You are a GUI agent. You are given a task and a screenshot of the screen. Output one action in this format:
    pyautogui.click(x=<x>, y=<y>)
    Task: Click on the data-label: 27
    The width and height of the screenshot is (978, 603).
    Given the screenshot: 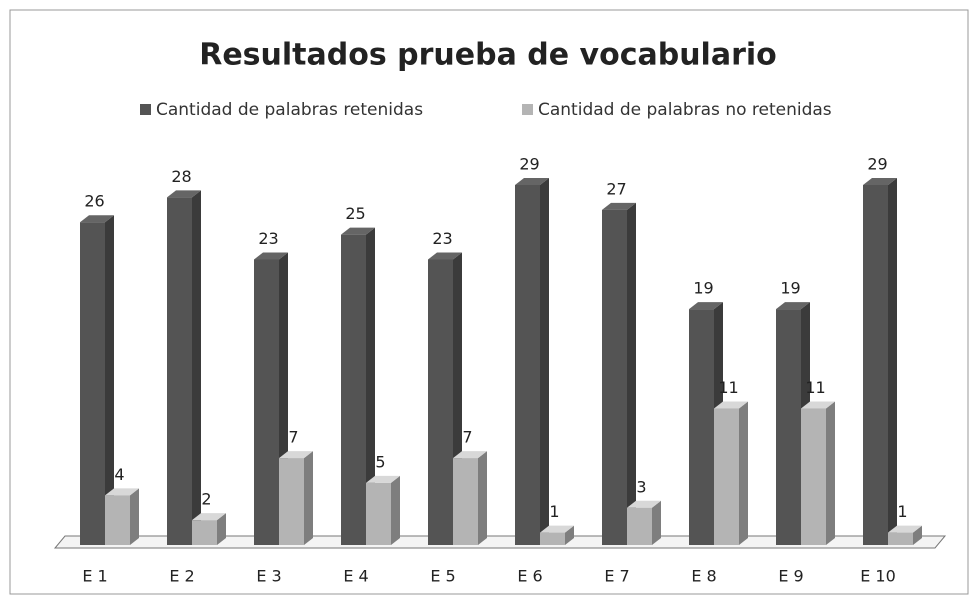 What is the action you would take?
    pyautogui.click(x=616, y=188)
    